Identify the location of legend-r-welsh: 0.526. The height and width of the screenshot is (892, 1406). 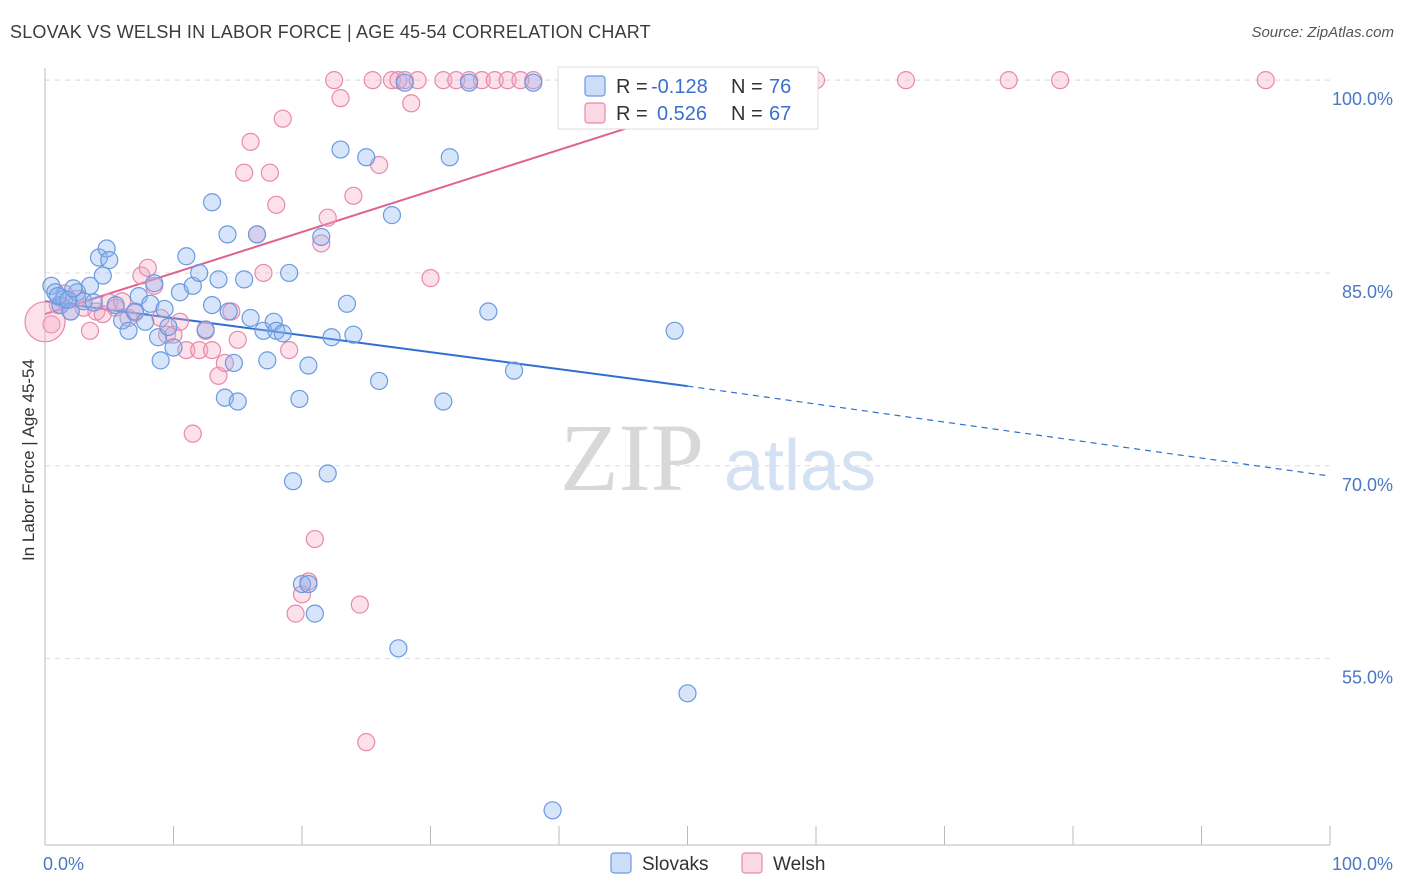
(682, 114).